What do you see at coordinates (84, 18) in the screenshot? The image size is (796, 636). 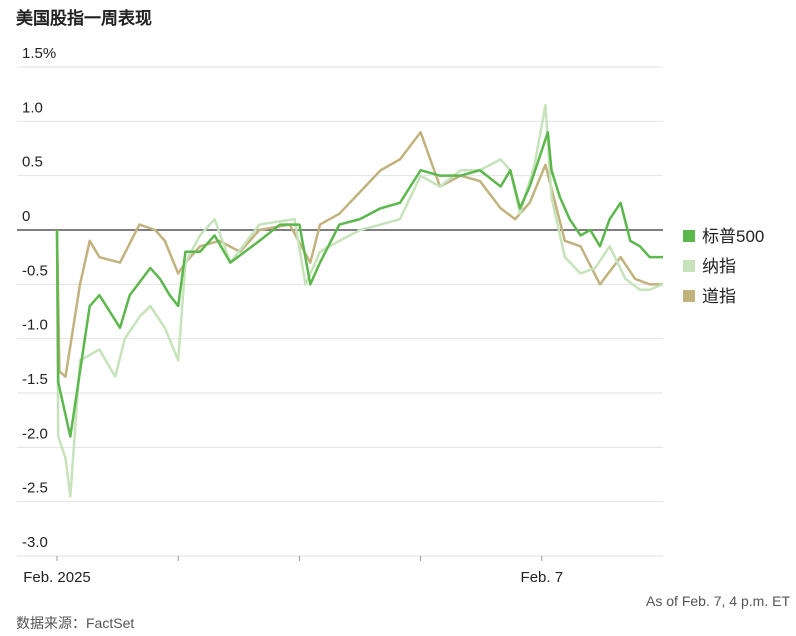 I see `chart-title: 美国股指一周表现` at bounding box center [84, 18].